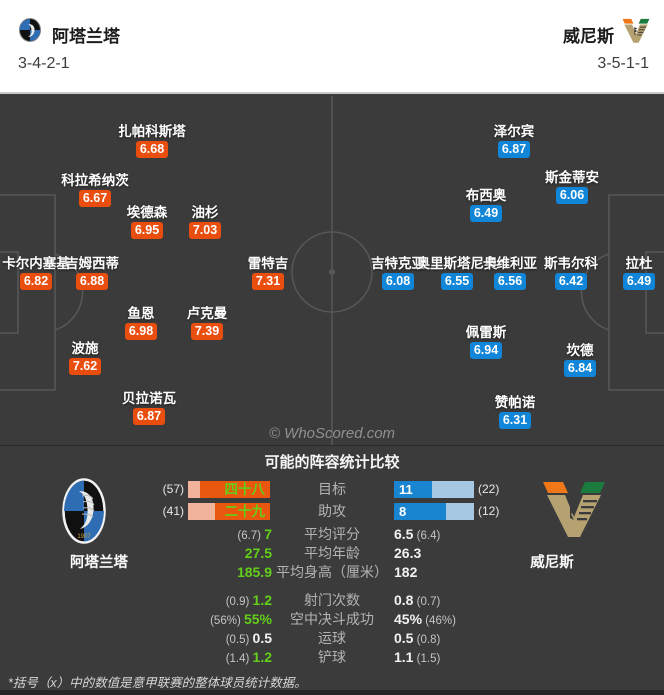 The width and height of the screenshot is (664, 695). Describe the element at coordinates (332, 534) in the screenshot. I see `stat-row-平均评分: (6.7) 7 平均评分 6.5 (6.4)` at that location.